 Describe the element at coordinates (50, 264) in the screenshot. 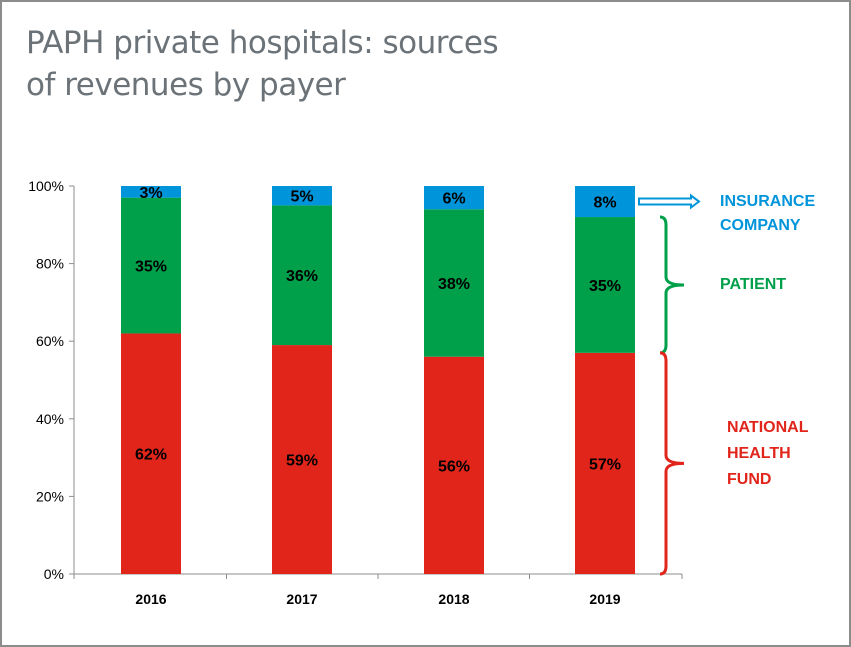

I see `y-tick-label: 80%` at that location.